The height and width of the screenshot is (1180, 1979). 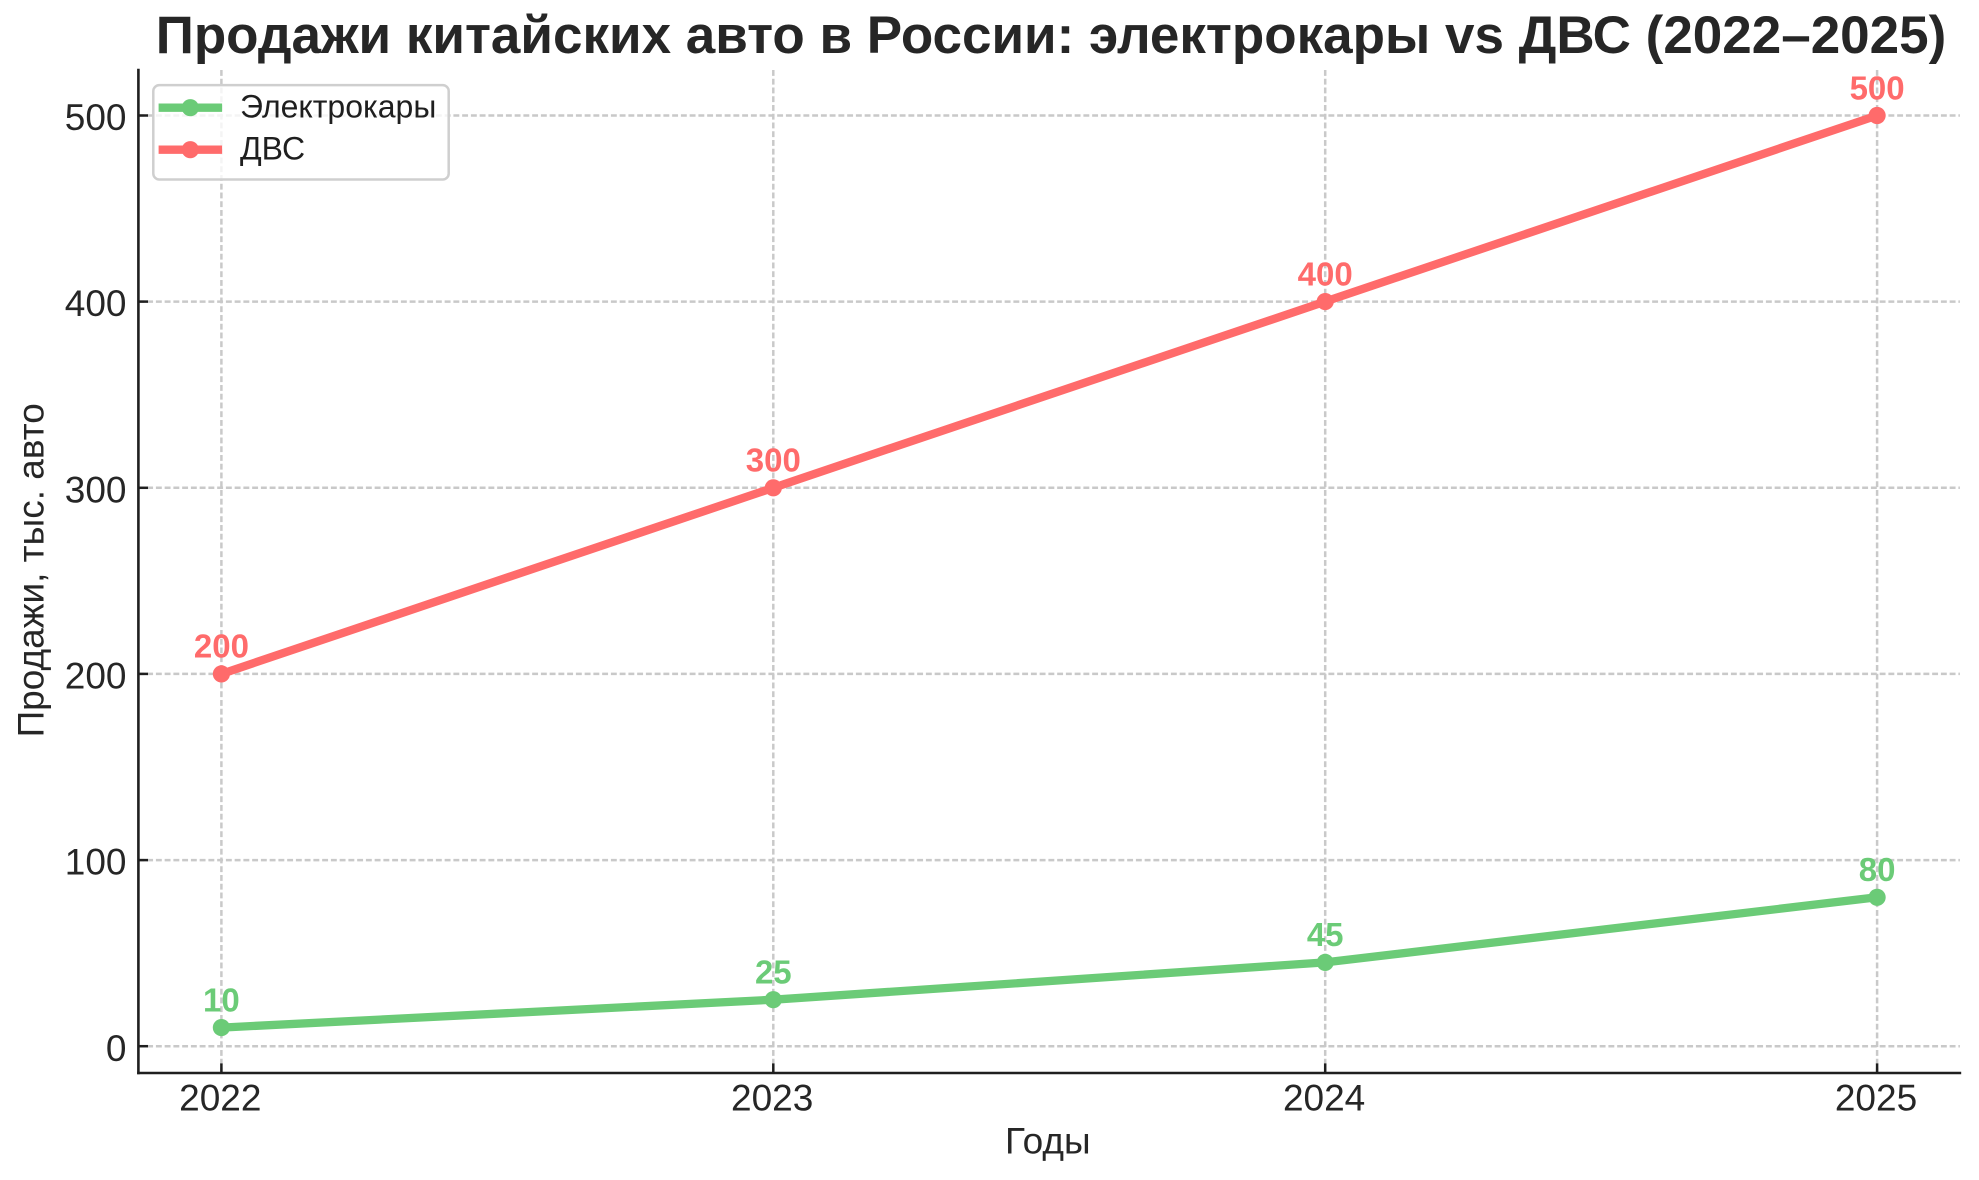 What do you see at coordinates (773, 972) in the screenshot?
I see `svg-text: 25` at bounding box center [773, 972].